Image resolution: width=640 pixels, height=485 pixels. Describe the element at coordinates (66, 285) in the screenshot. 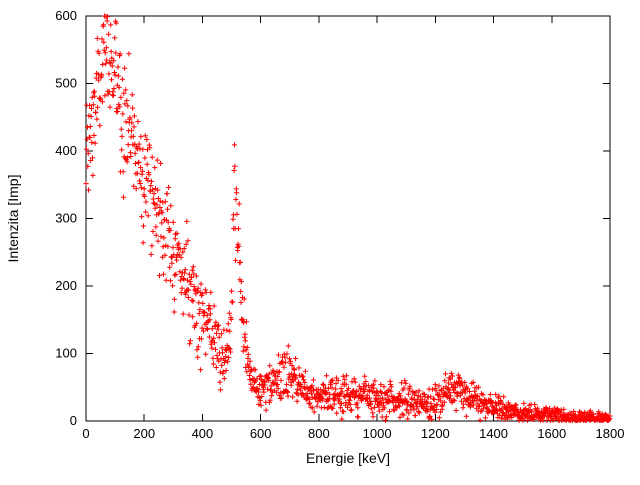

I see `y-tick-label: 200` at that location.